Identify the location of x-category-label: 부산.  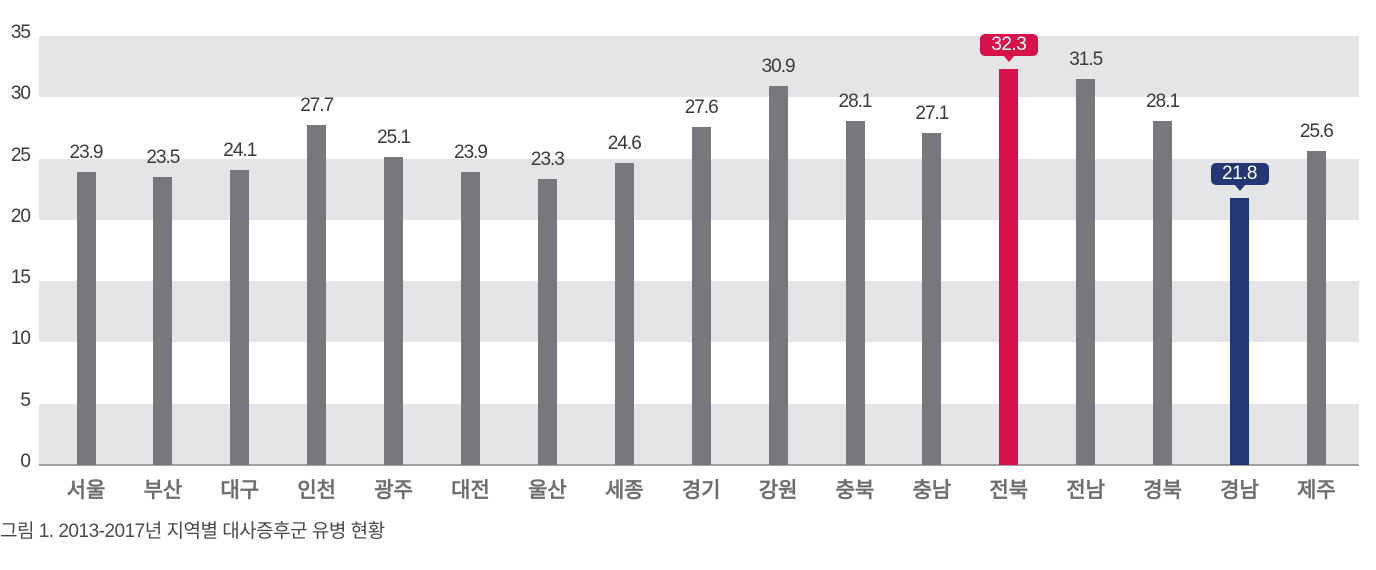
(163, 490).